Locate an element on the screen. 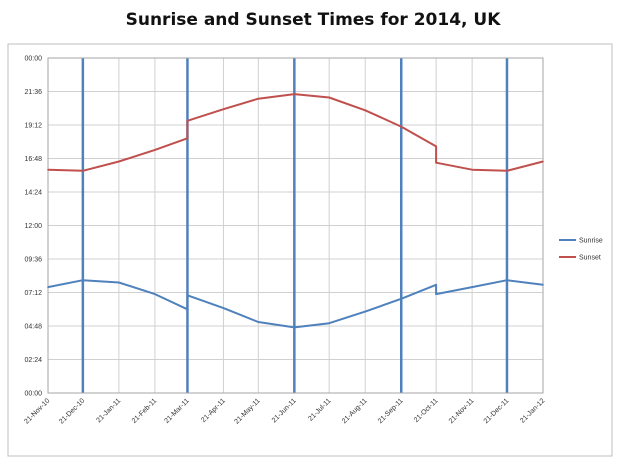  x-tick-label: 21-Nov-11 is located at coordinates (462, 411).